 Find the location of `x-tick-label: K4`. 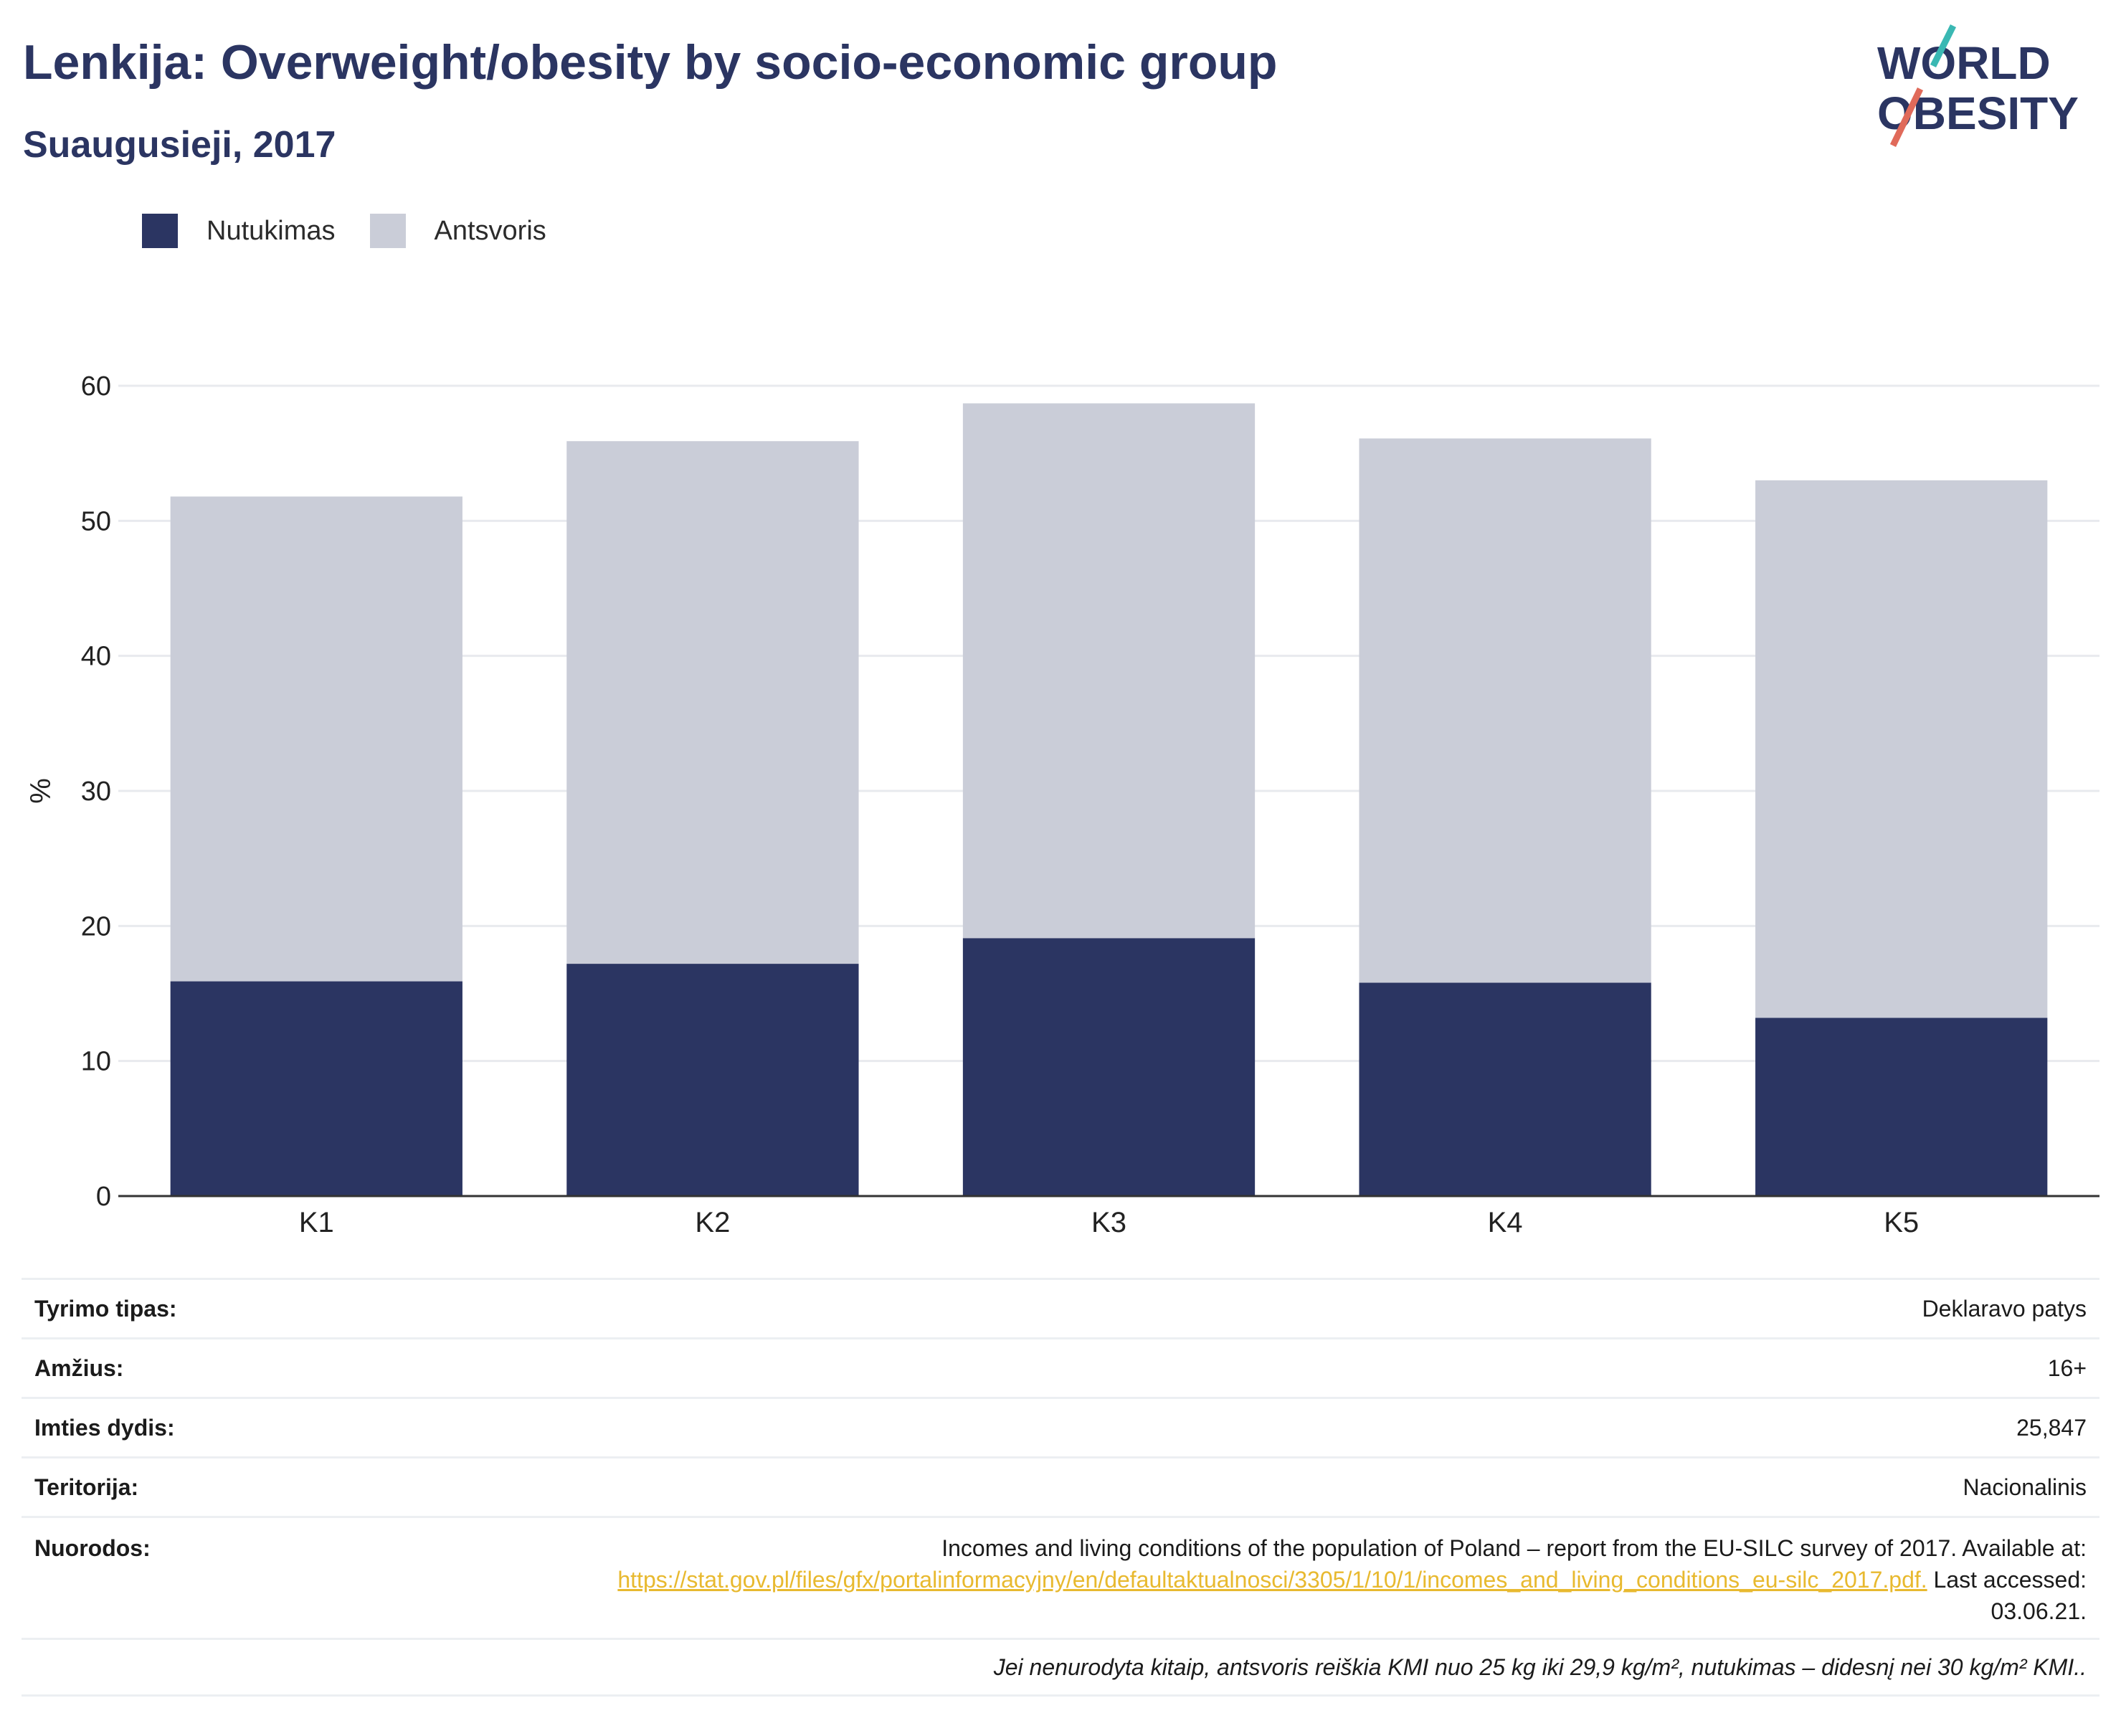

x-tick-label: K4 is located at coordinates (1505, 1222).